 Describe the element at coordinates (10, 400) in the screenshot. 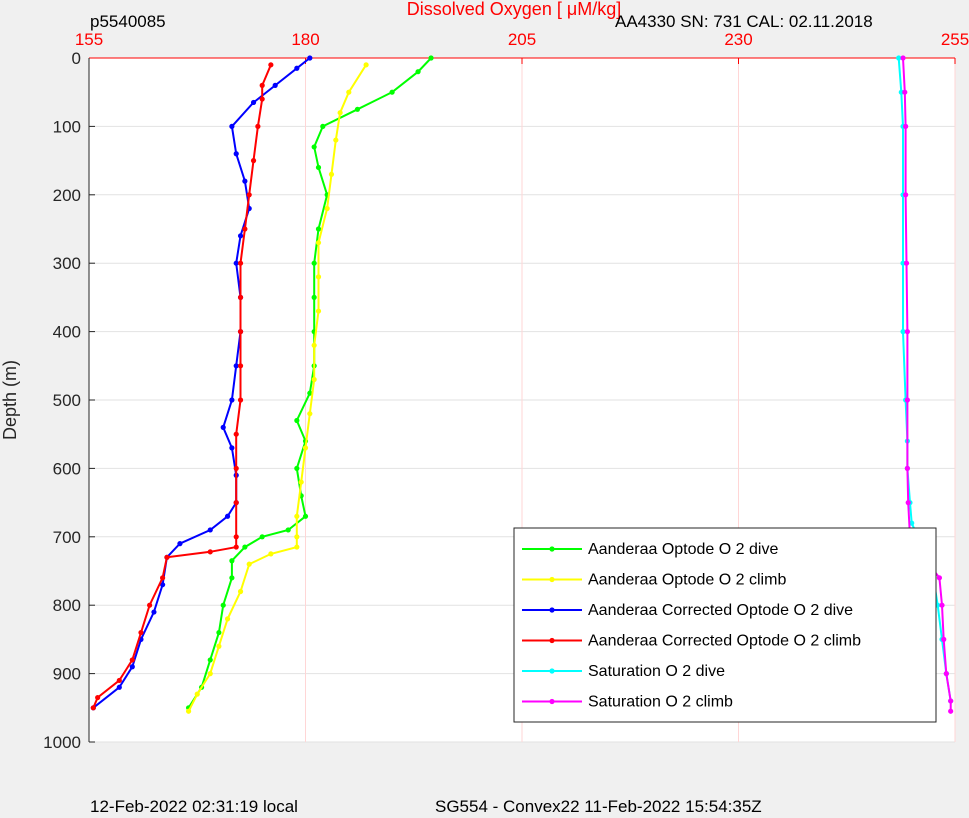

I see `y-axis-label: Depth (m)` at that location.